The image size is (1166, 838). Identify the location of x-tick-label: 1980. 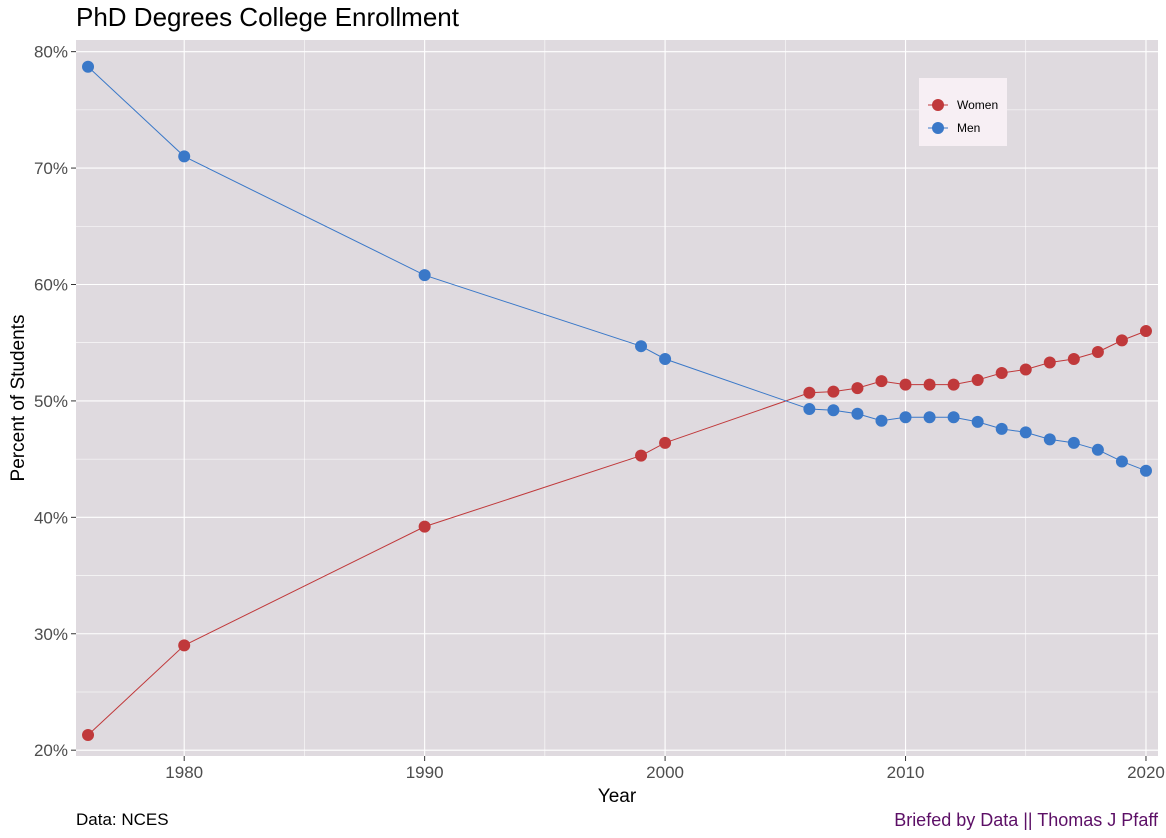
(184, 772).